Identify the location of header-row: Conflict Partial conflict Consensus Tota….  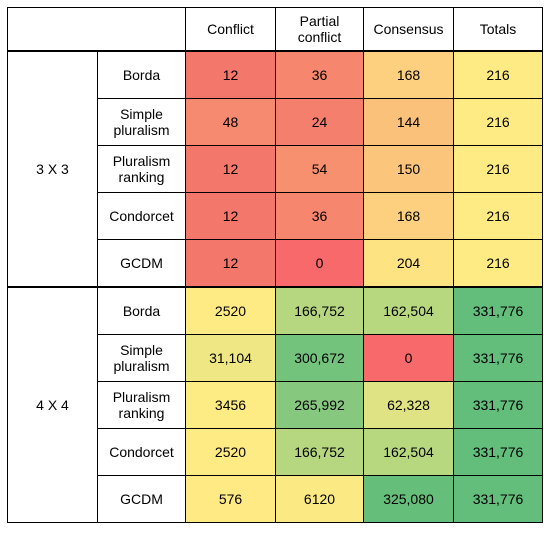
(275, 29).